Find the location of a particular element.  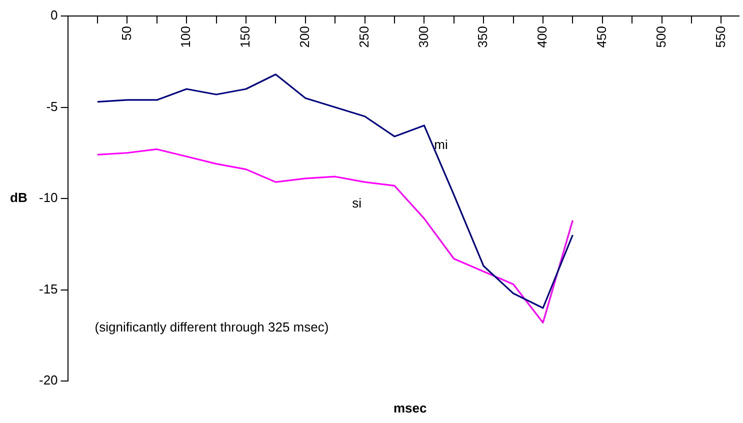

x-tick-label: 350 is located at coordinates (482, 37).